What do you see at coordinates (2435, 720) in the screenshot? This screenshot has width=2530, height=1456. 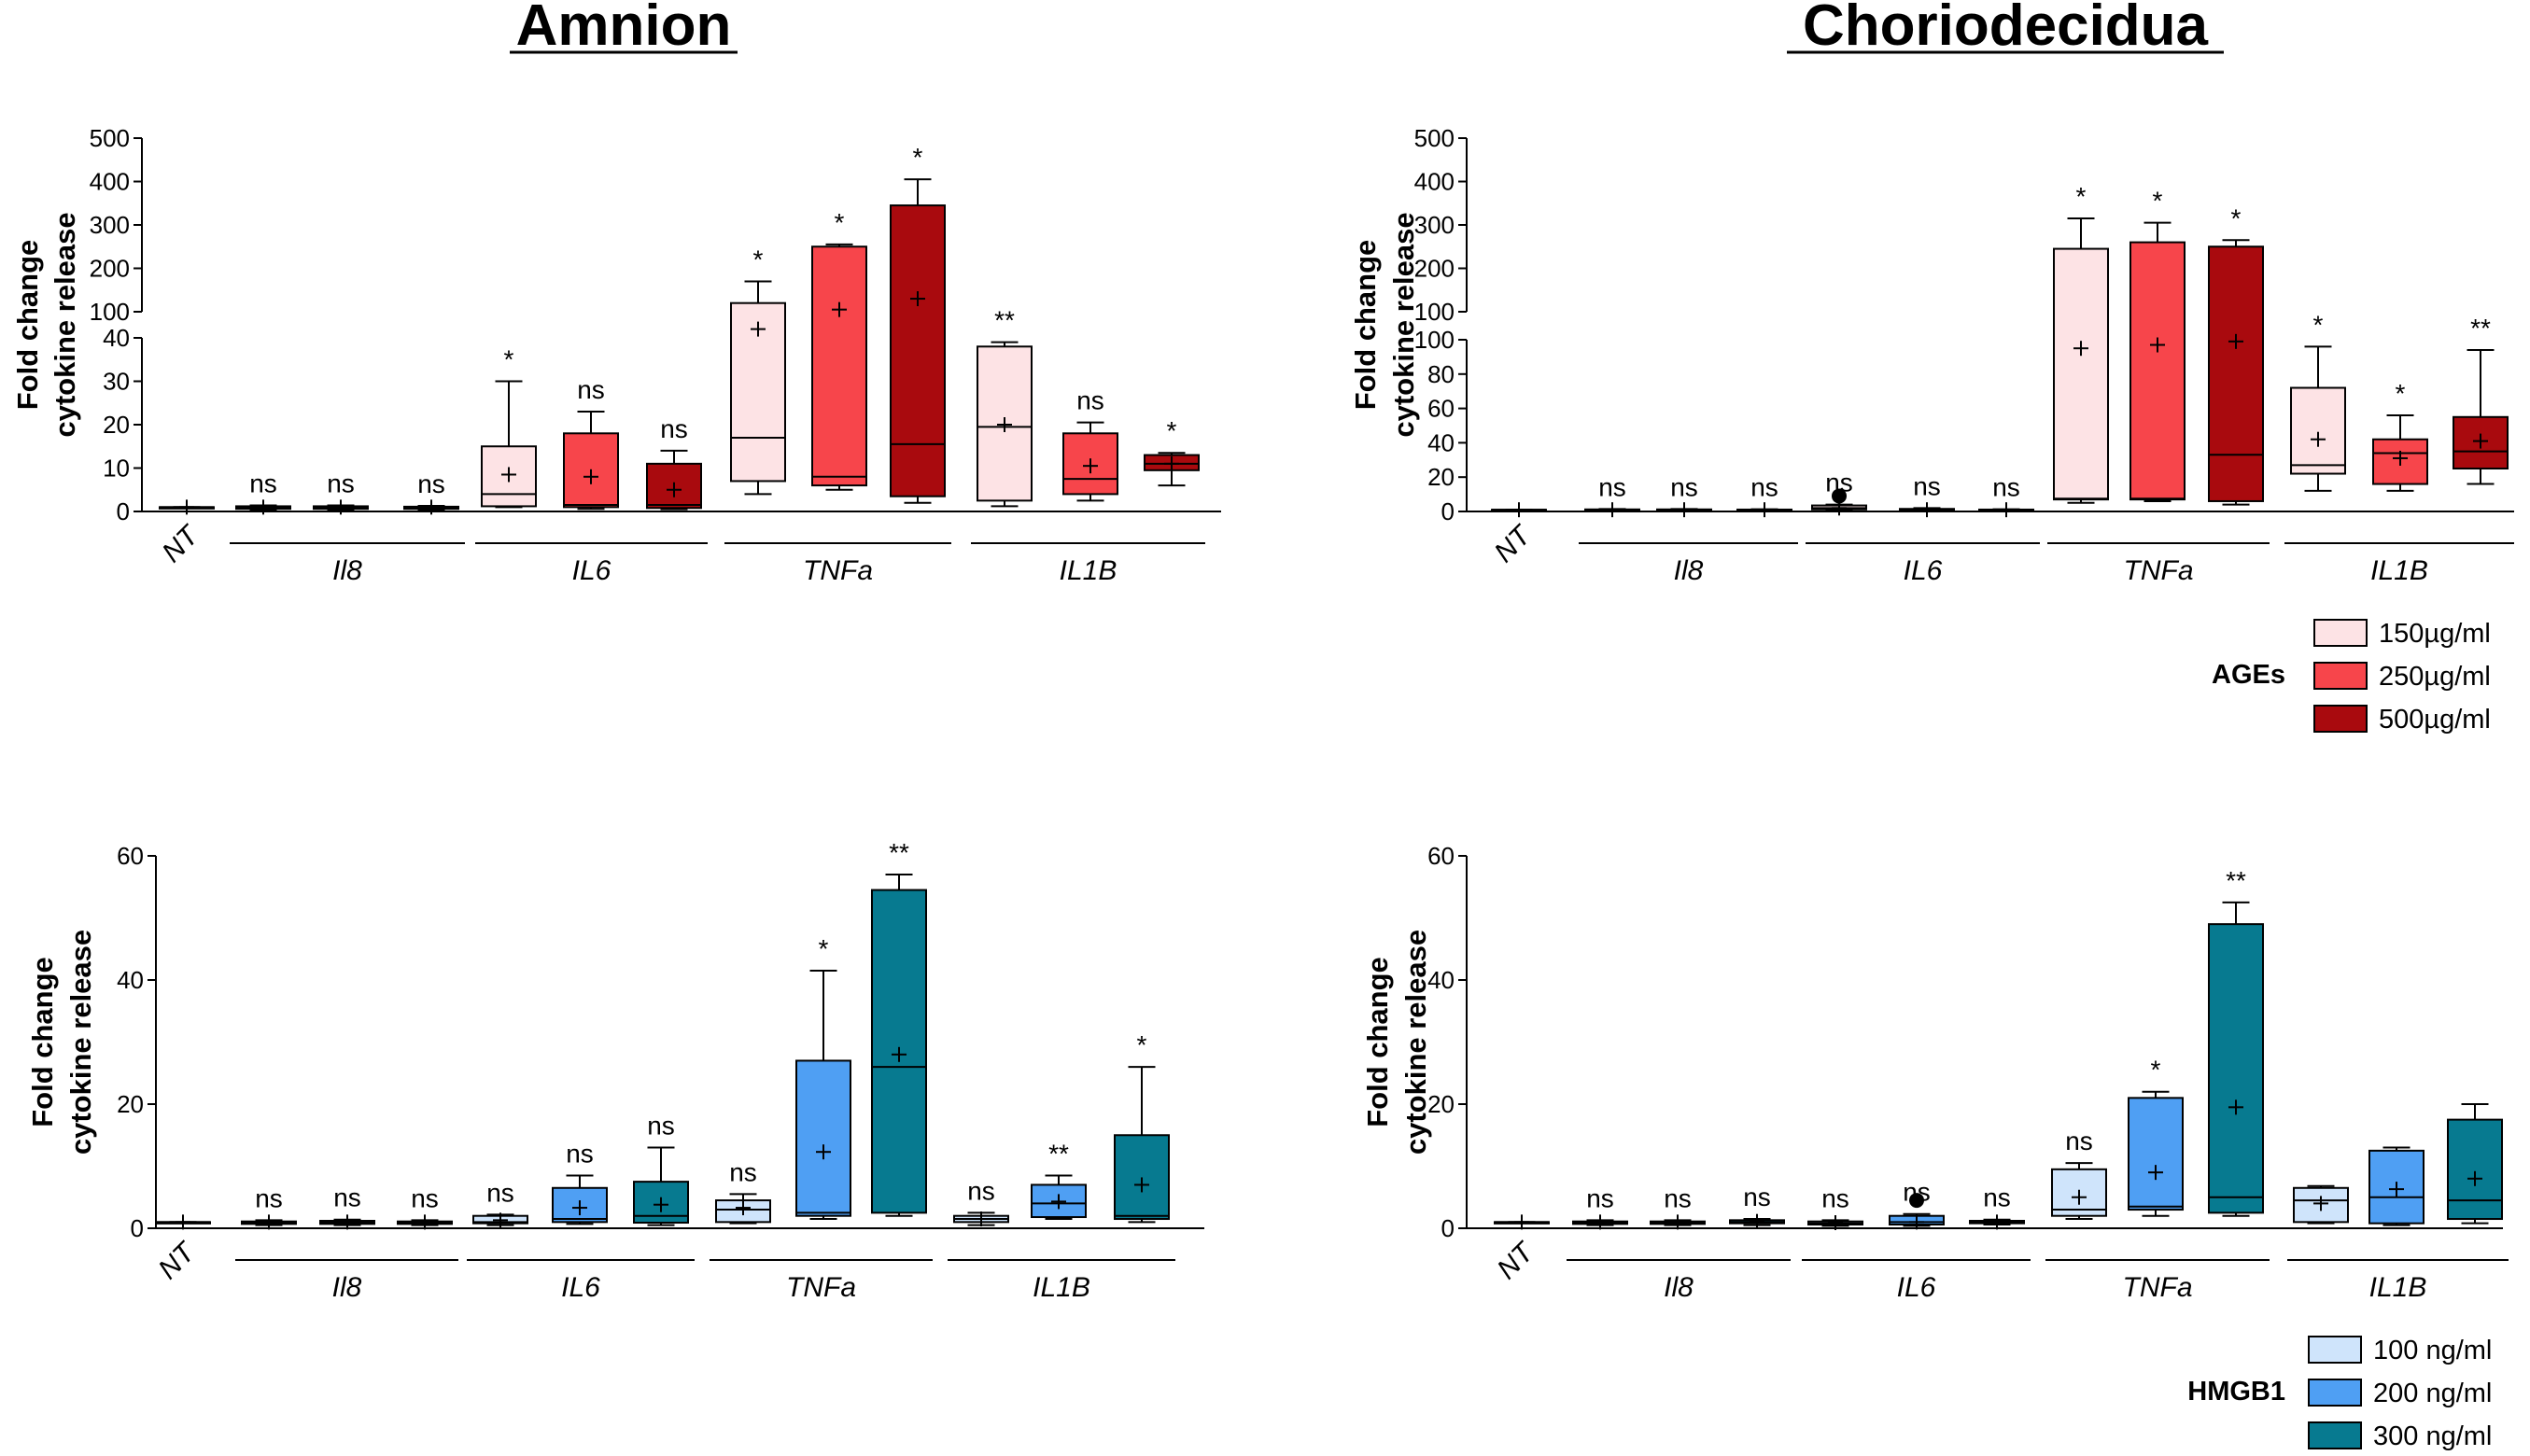 I see `legend-ages-label-2: 500µg/ml` at bounding box center [2435, 720].